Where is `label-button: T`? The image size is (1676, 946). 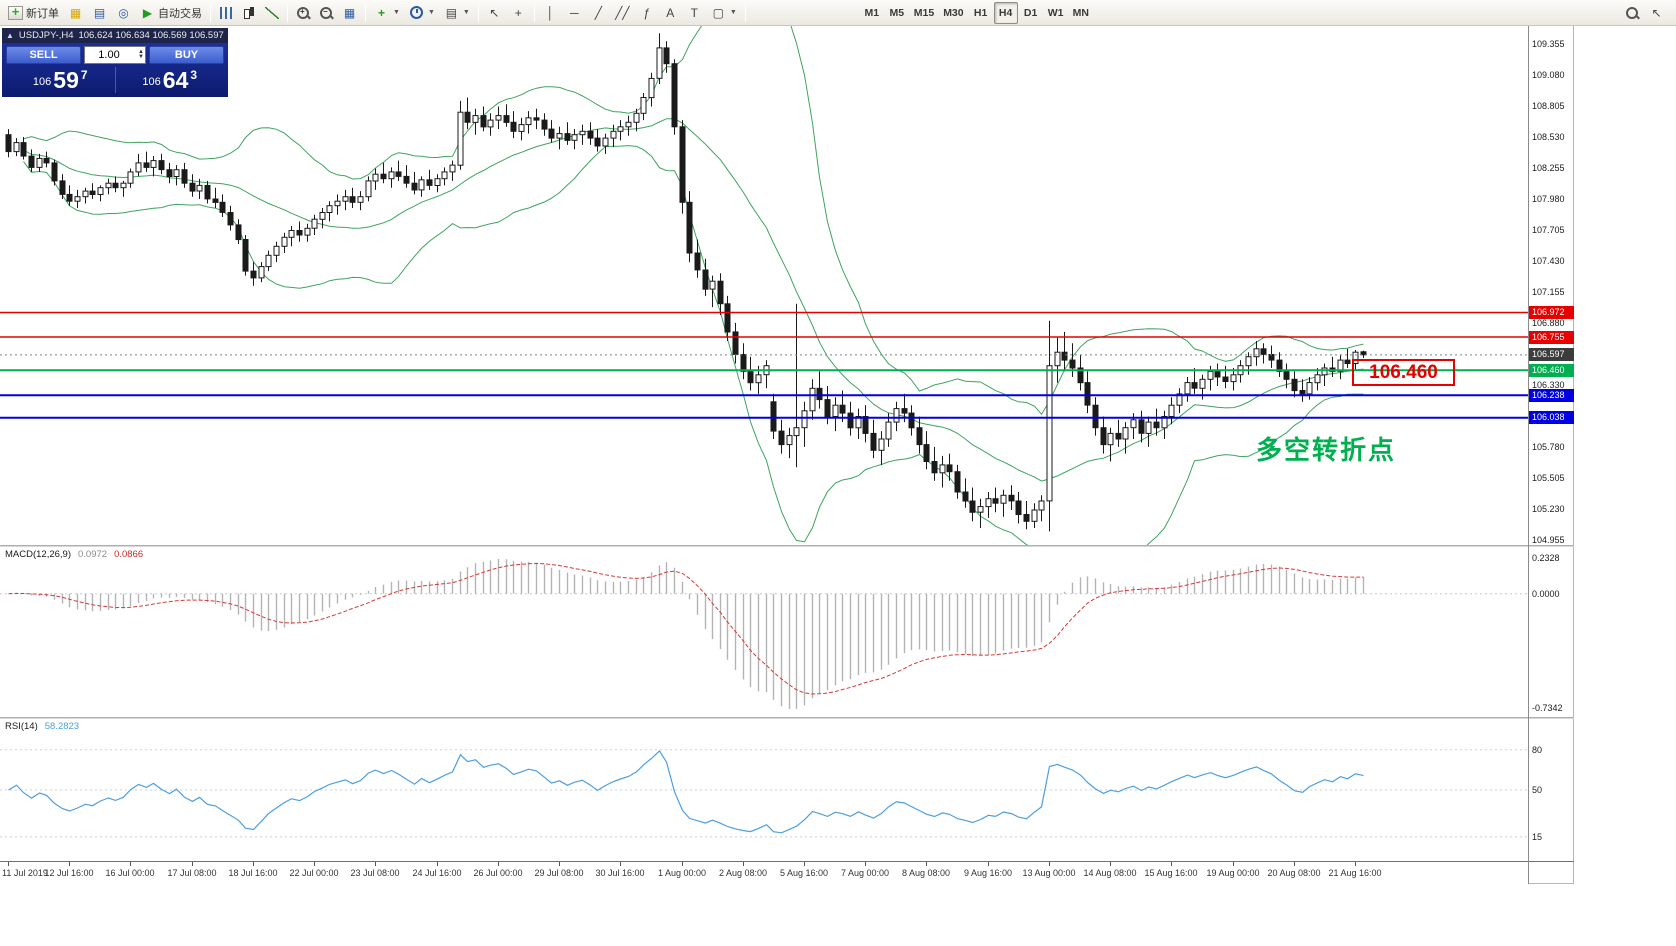 label-button: T is located at coordinates (694, 13).